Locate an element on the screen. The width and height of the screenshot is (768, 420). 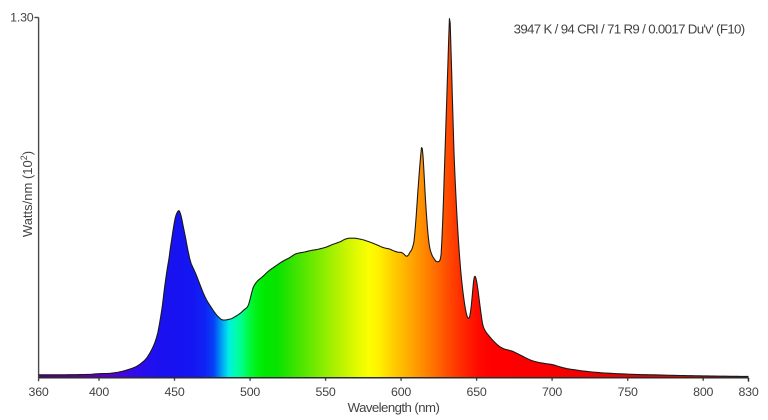
svg-text: 1.30 is located at coordinates (22, 18).